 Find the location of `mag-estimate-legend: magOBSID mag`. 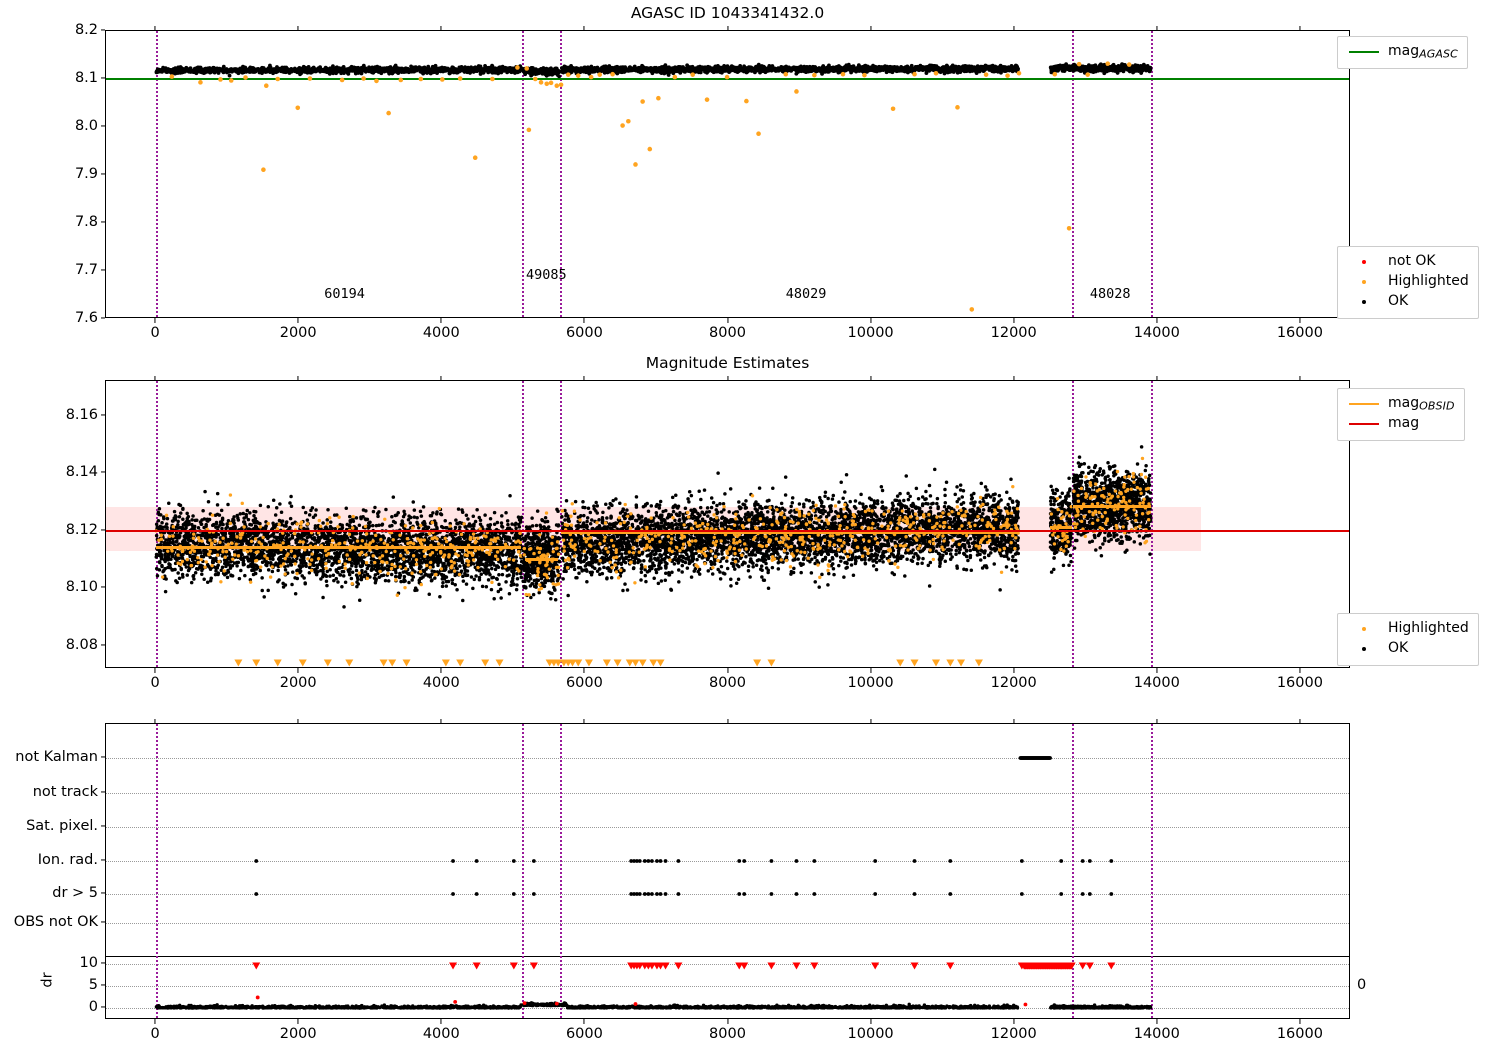

mag-estimate-legend: magOBSID mag is located at coordinates (1401, 414).